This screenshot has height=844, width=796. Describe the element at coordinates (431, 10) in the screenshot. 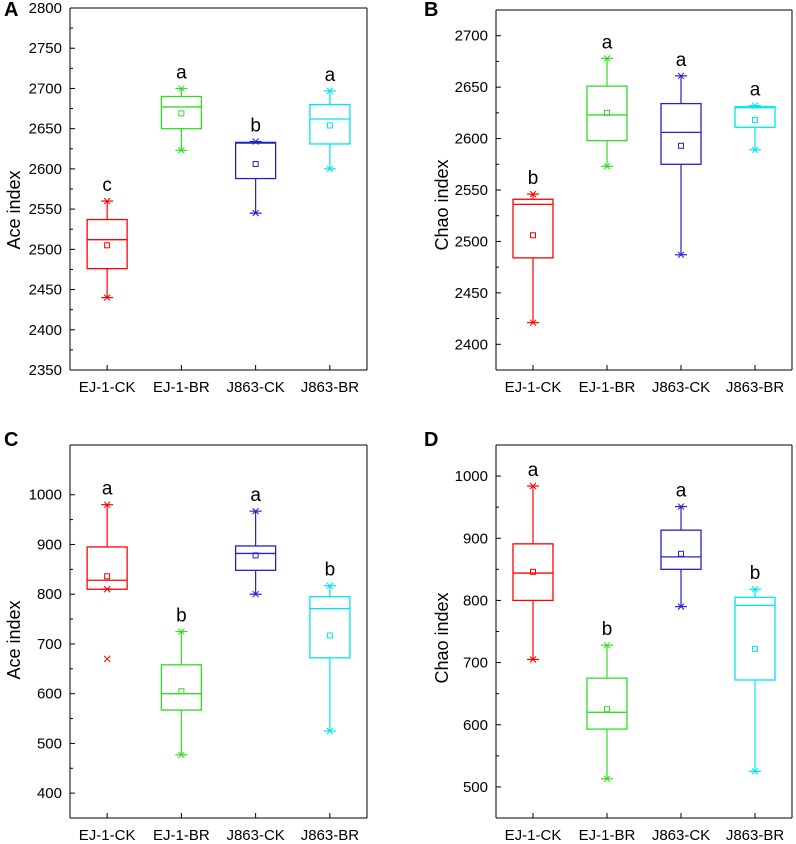

I see `panel-label: B` at that location.